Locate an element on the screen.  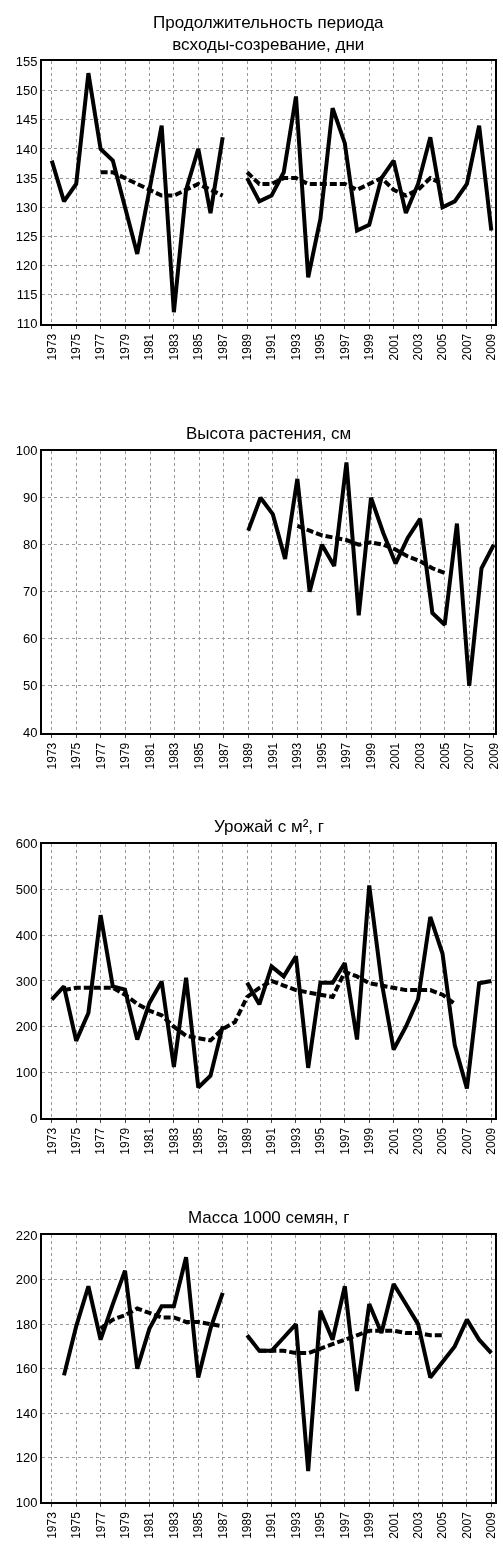
y-tick-label: 300 is located at coordinates (26, 981).